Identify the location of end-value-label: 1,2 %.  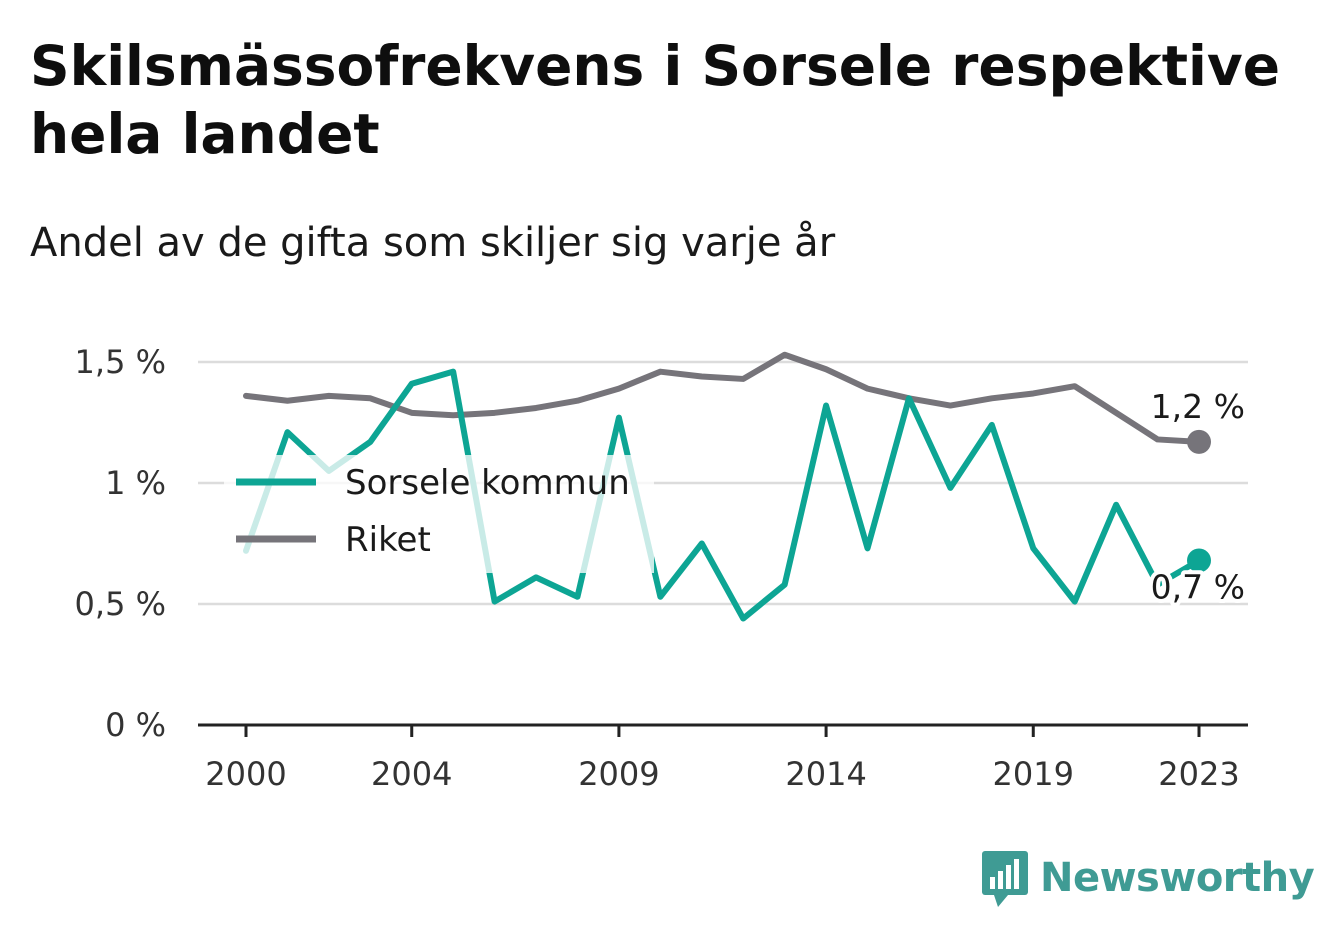
(1198, 406).